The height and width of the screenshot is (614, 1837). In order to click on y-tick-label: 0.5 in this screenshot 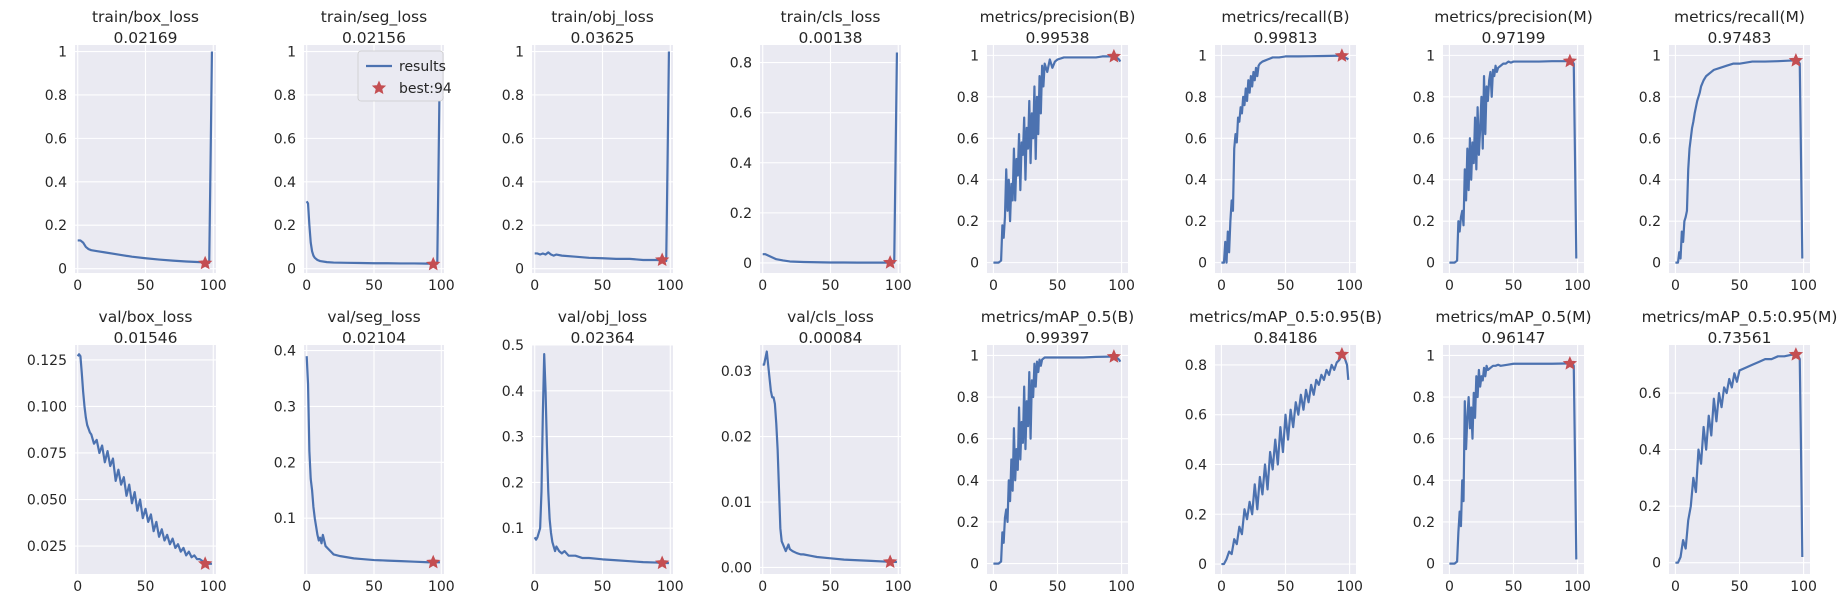, I will do `click(513, 346)`.